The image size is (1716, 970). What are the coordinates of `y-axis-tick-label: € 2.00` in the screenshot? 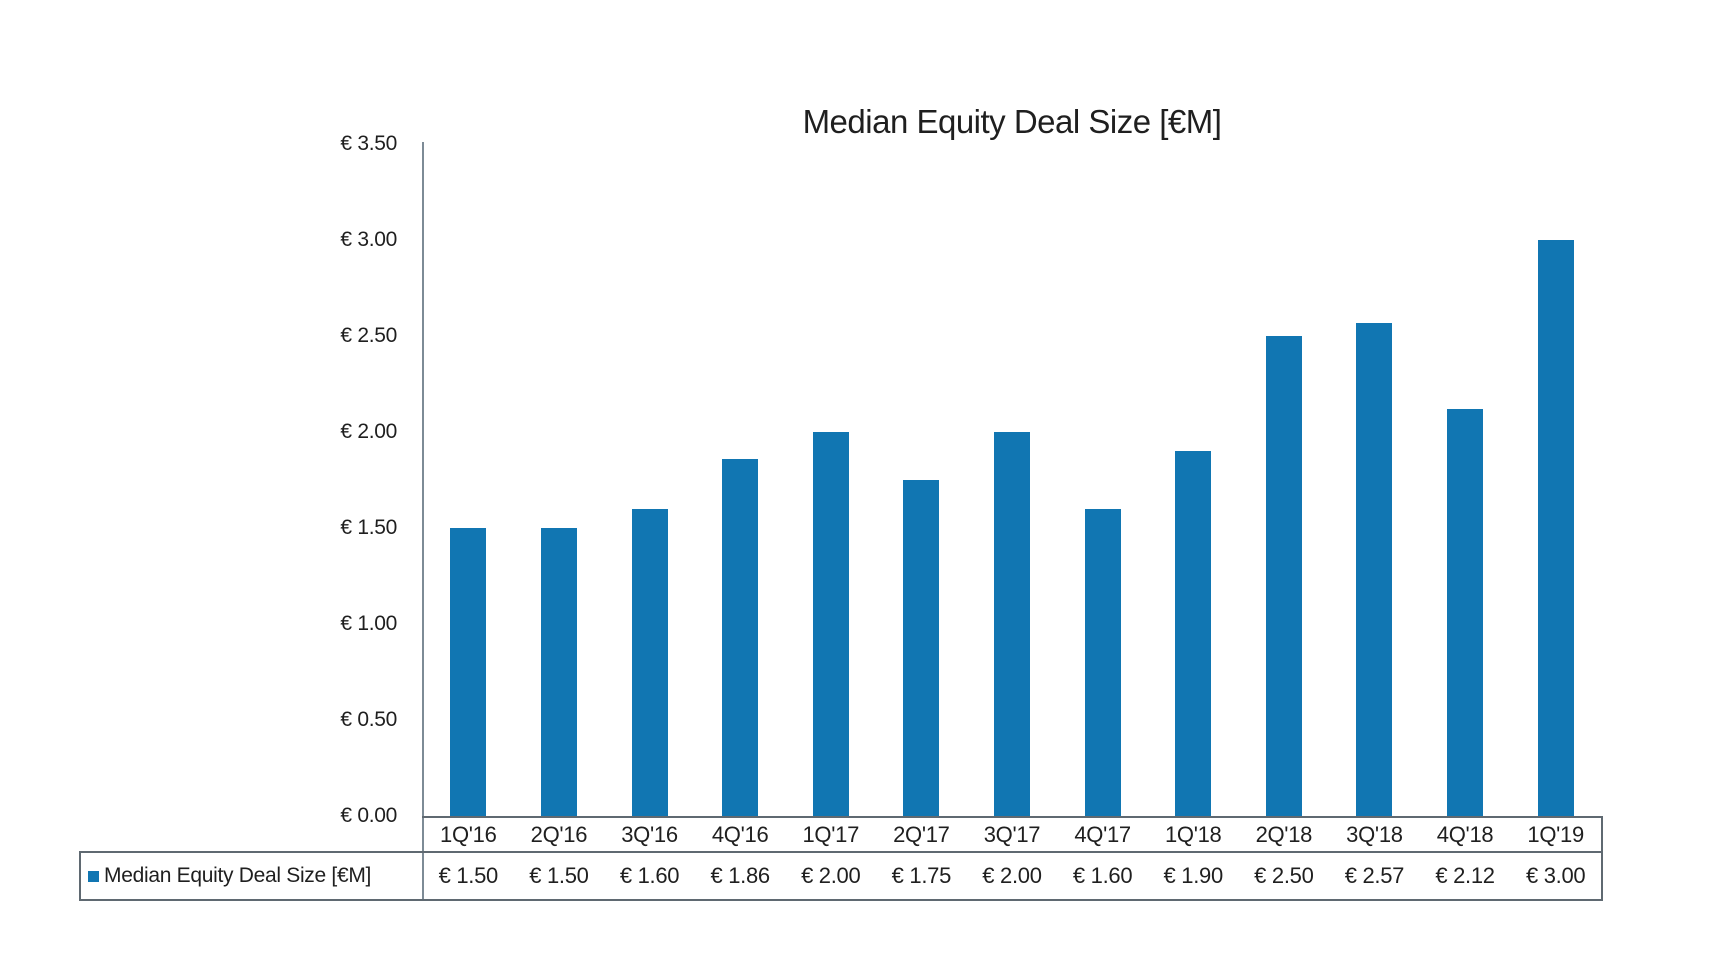 It's located at (368, 431).